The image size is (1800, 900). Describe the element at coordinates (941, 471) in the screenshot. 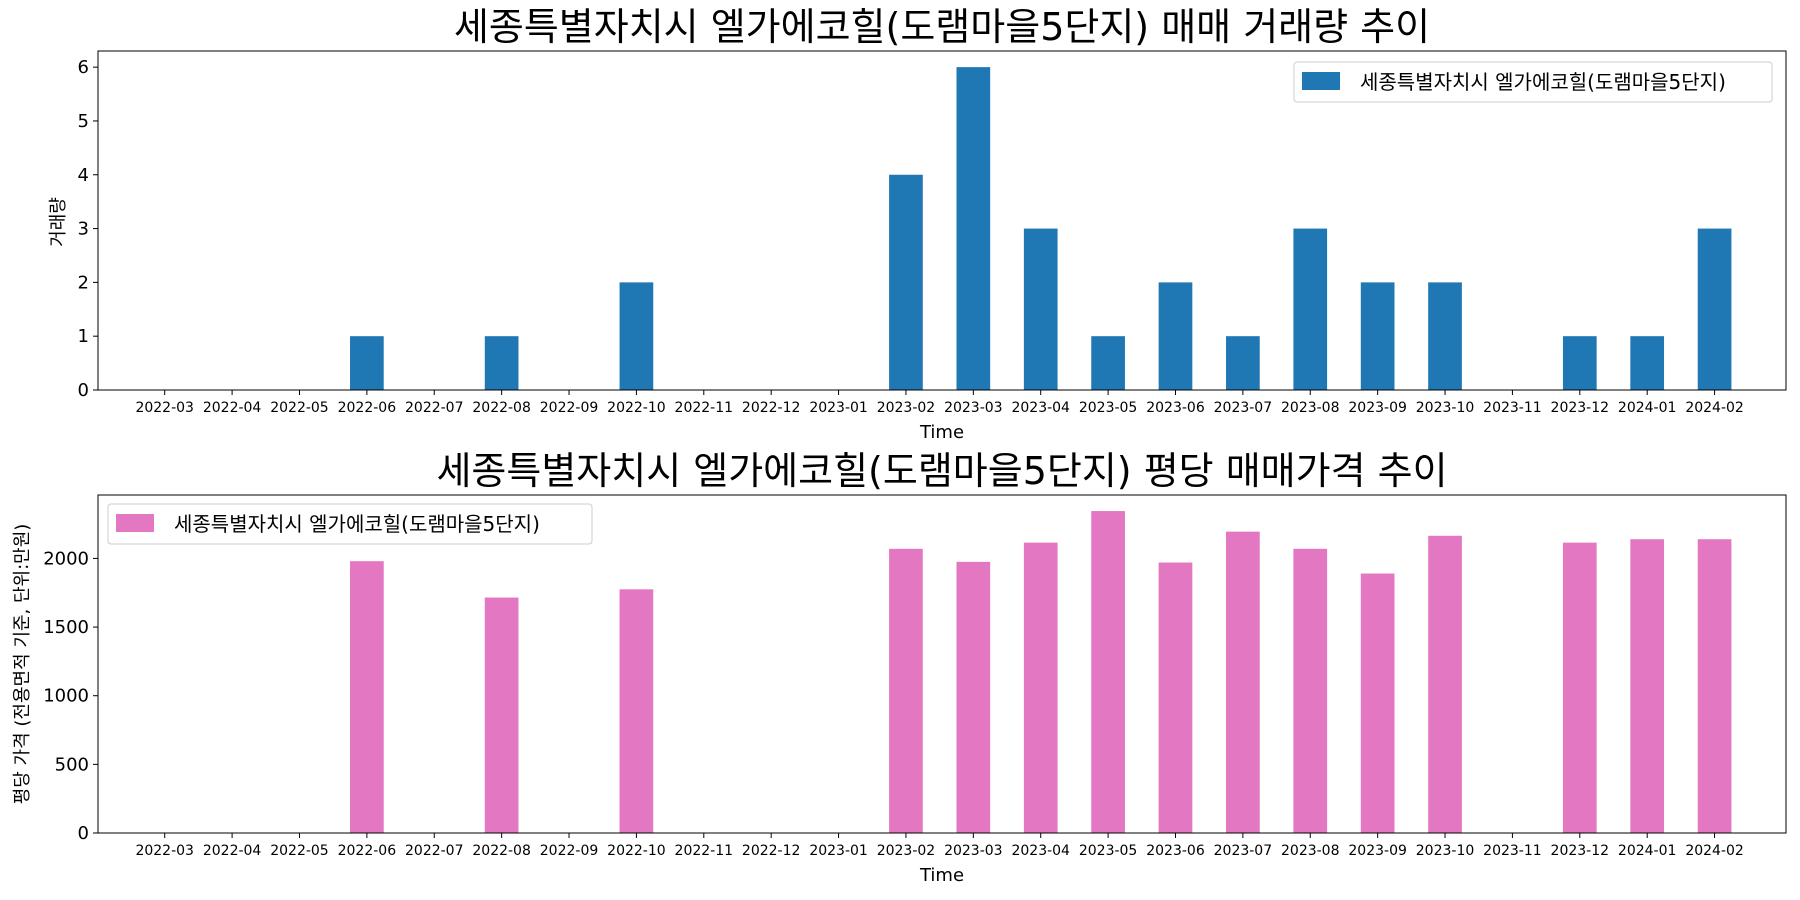

I see `chart-title: 세종특별자치시 엘가에코힐(도램마을5단지) 평당 매매가격 추이` at that location.